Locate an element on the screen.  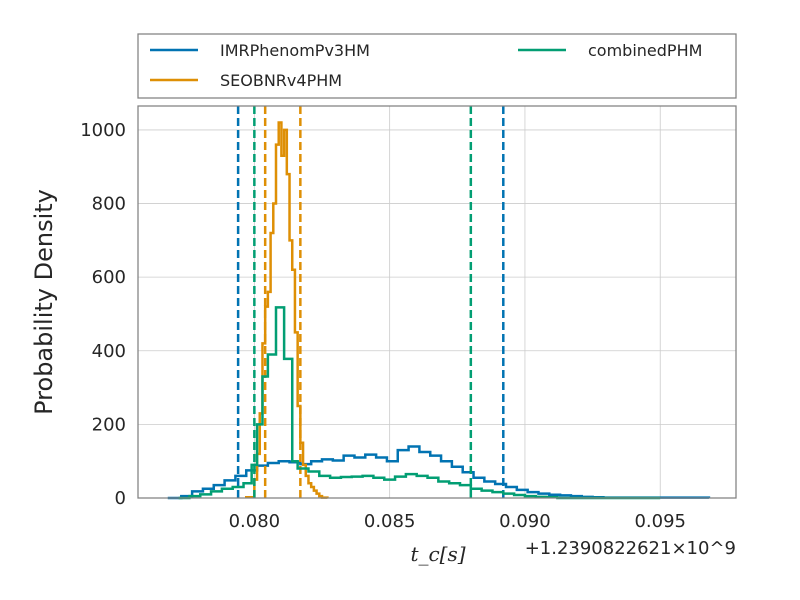
legend-frame is located at coordinates (437, 66).